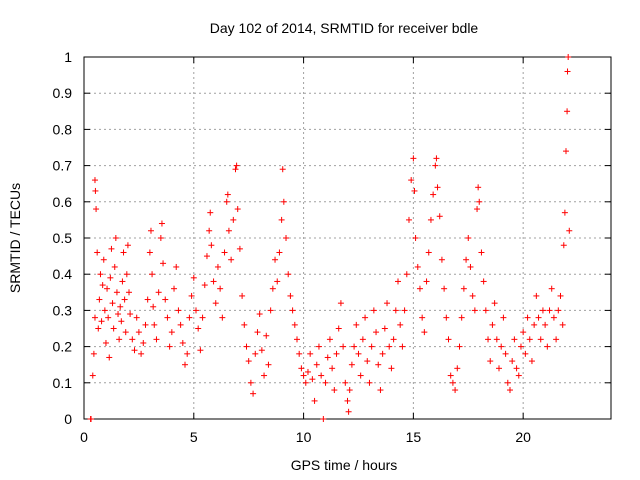 The image size is (640, 480). I want to click on y-axis-label: SRMTID / TECUs, so click(15, 238).